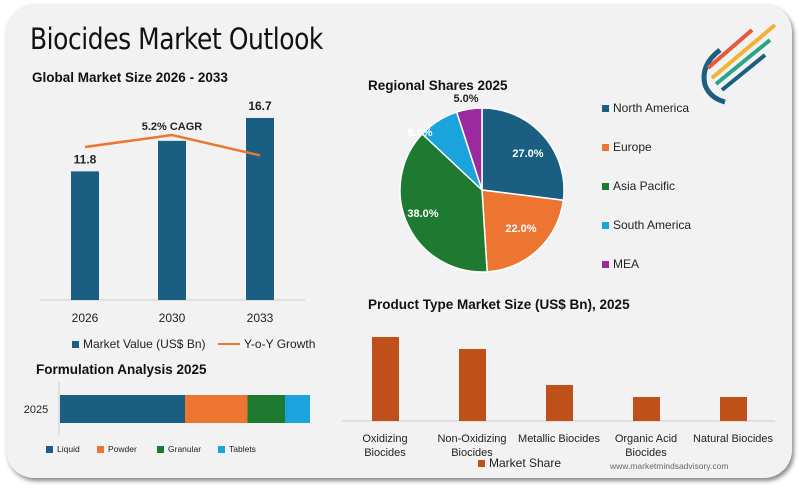  I want to click on pie-slice-europe, so click(523, 231).